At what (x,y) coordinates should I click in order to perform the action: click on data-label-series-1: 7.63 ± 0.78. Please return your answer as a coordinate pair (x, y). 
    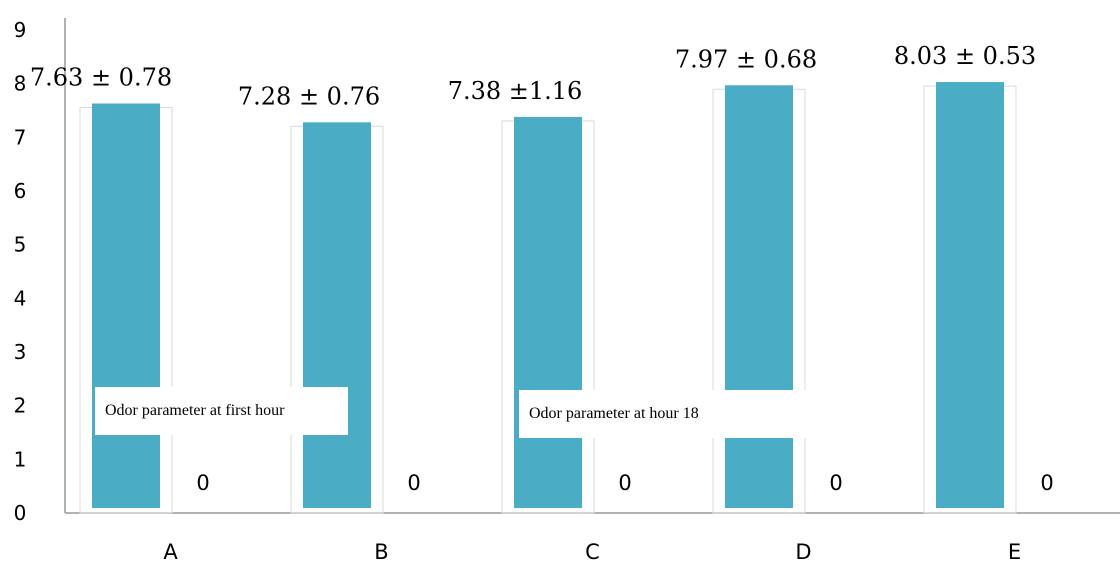
    Looking at the image, I should click on (101, 78).